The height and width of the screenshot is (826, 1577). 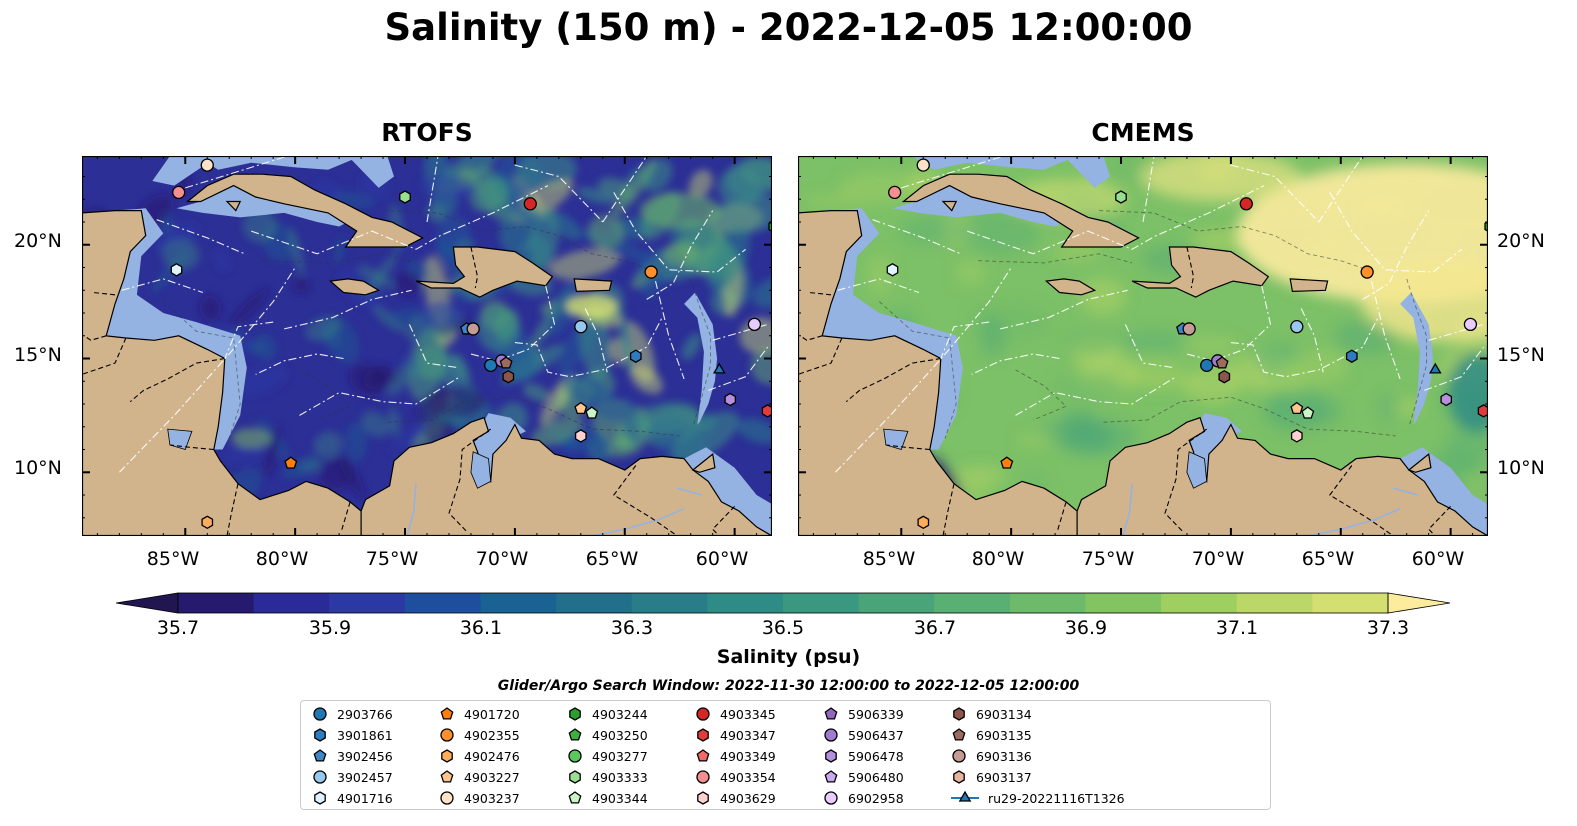 I want to click on legend-item: 4903629, so click(x=735, y=798).